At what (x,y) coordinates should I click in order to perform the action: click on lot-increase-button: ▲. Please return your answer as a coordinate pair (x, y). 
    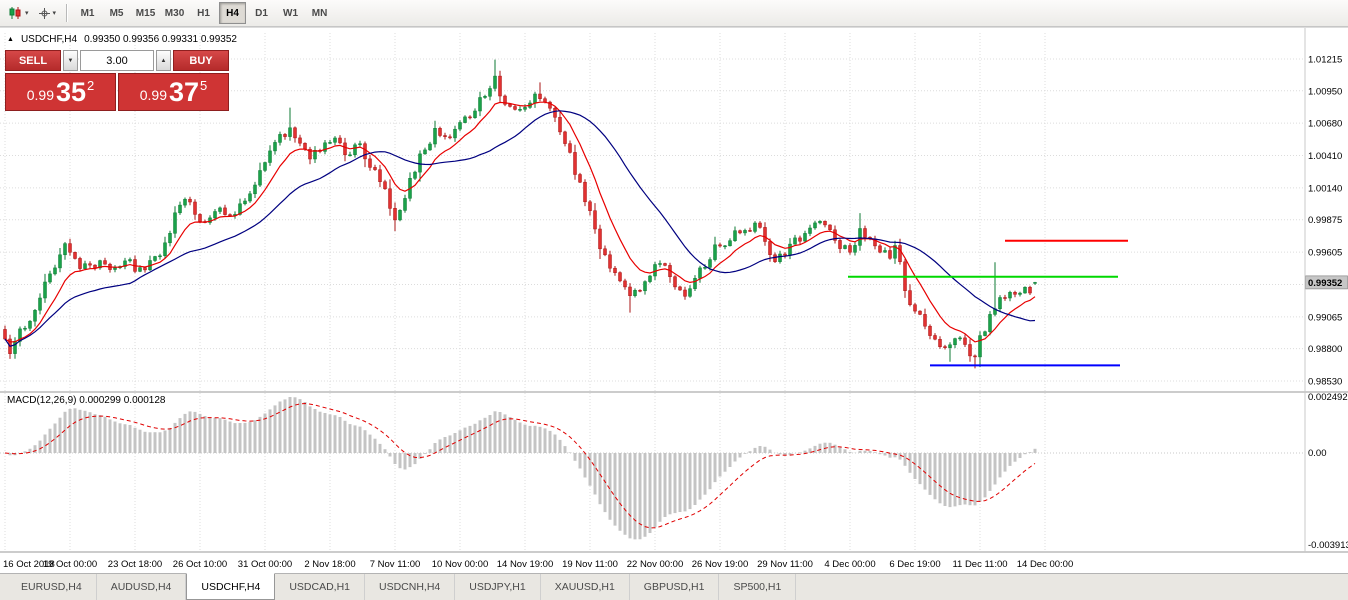
    Looking at the image, I should click on (163, 60).